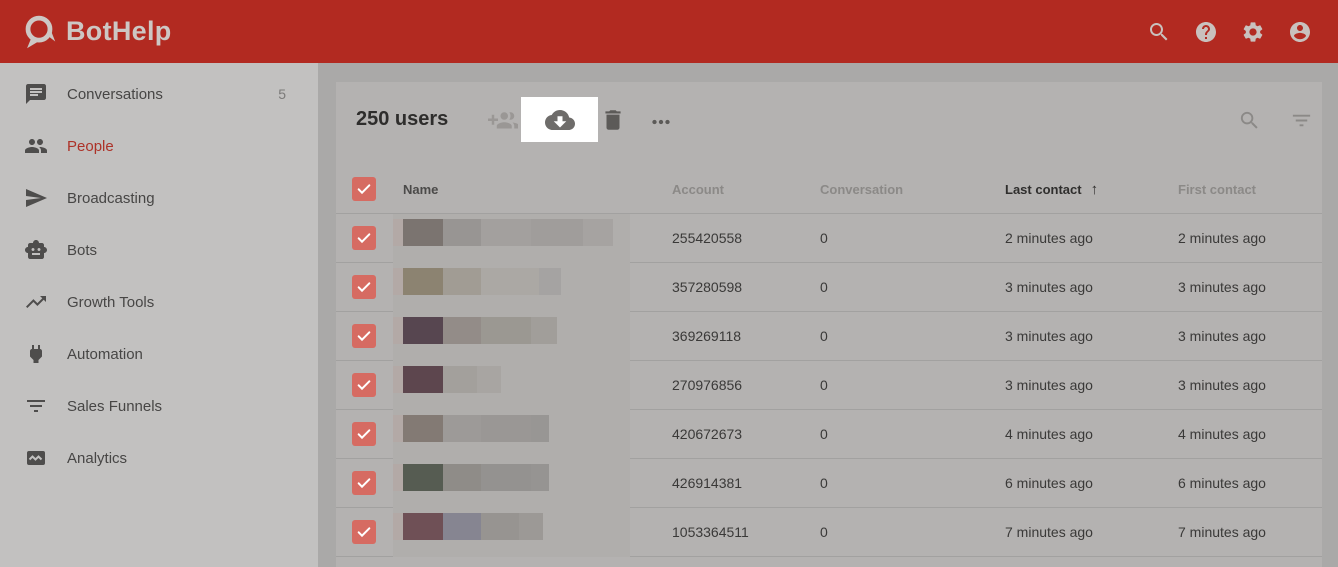 The width and height of the screenshot is (1338, 567). I want to click on table-row: 255420558 0 2 minutes ago 2 minutes ago, so click(829, 238).